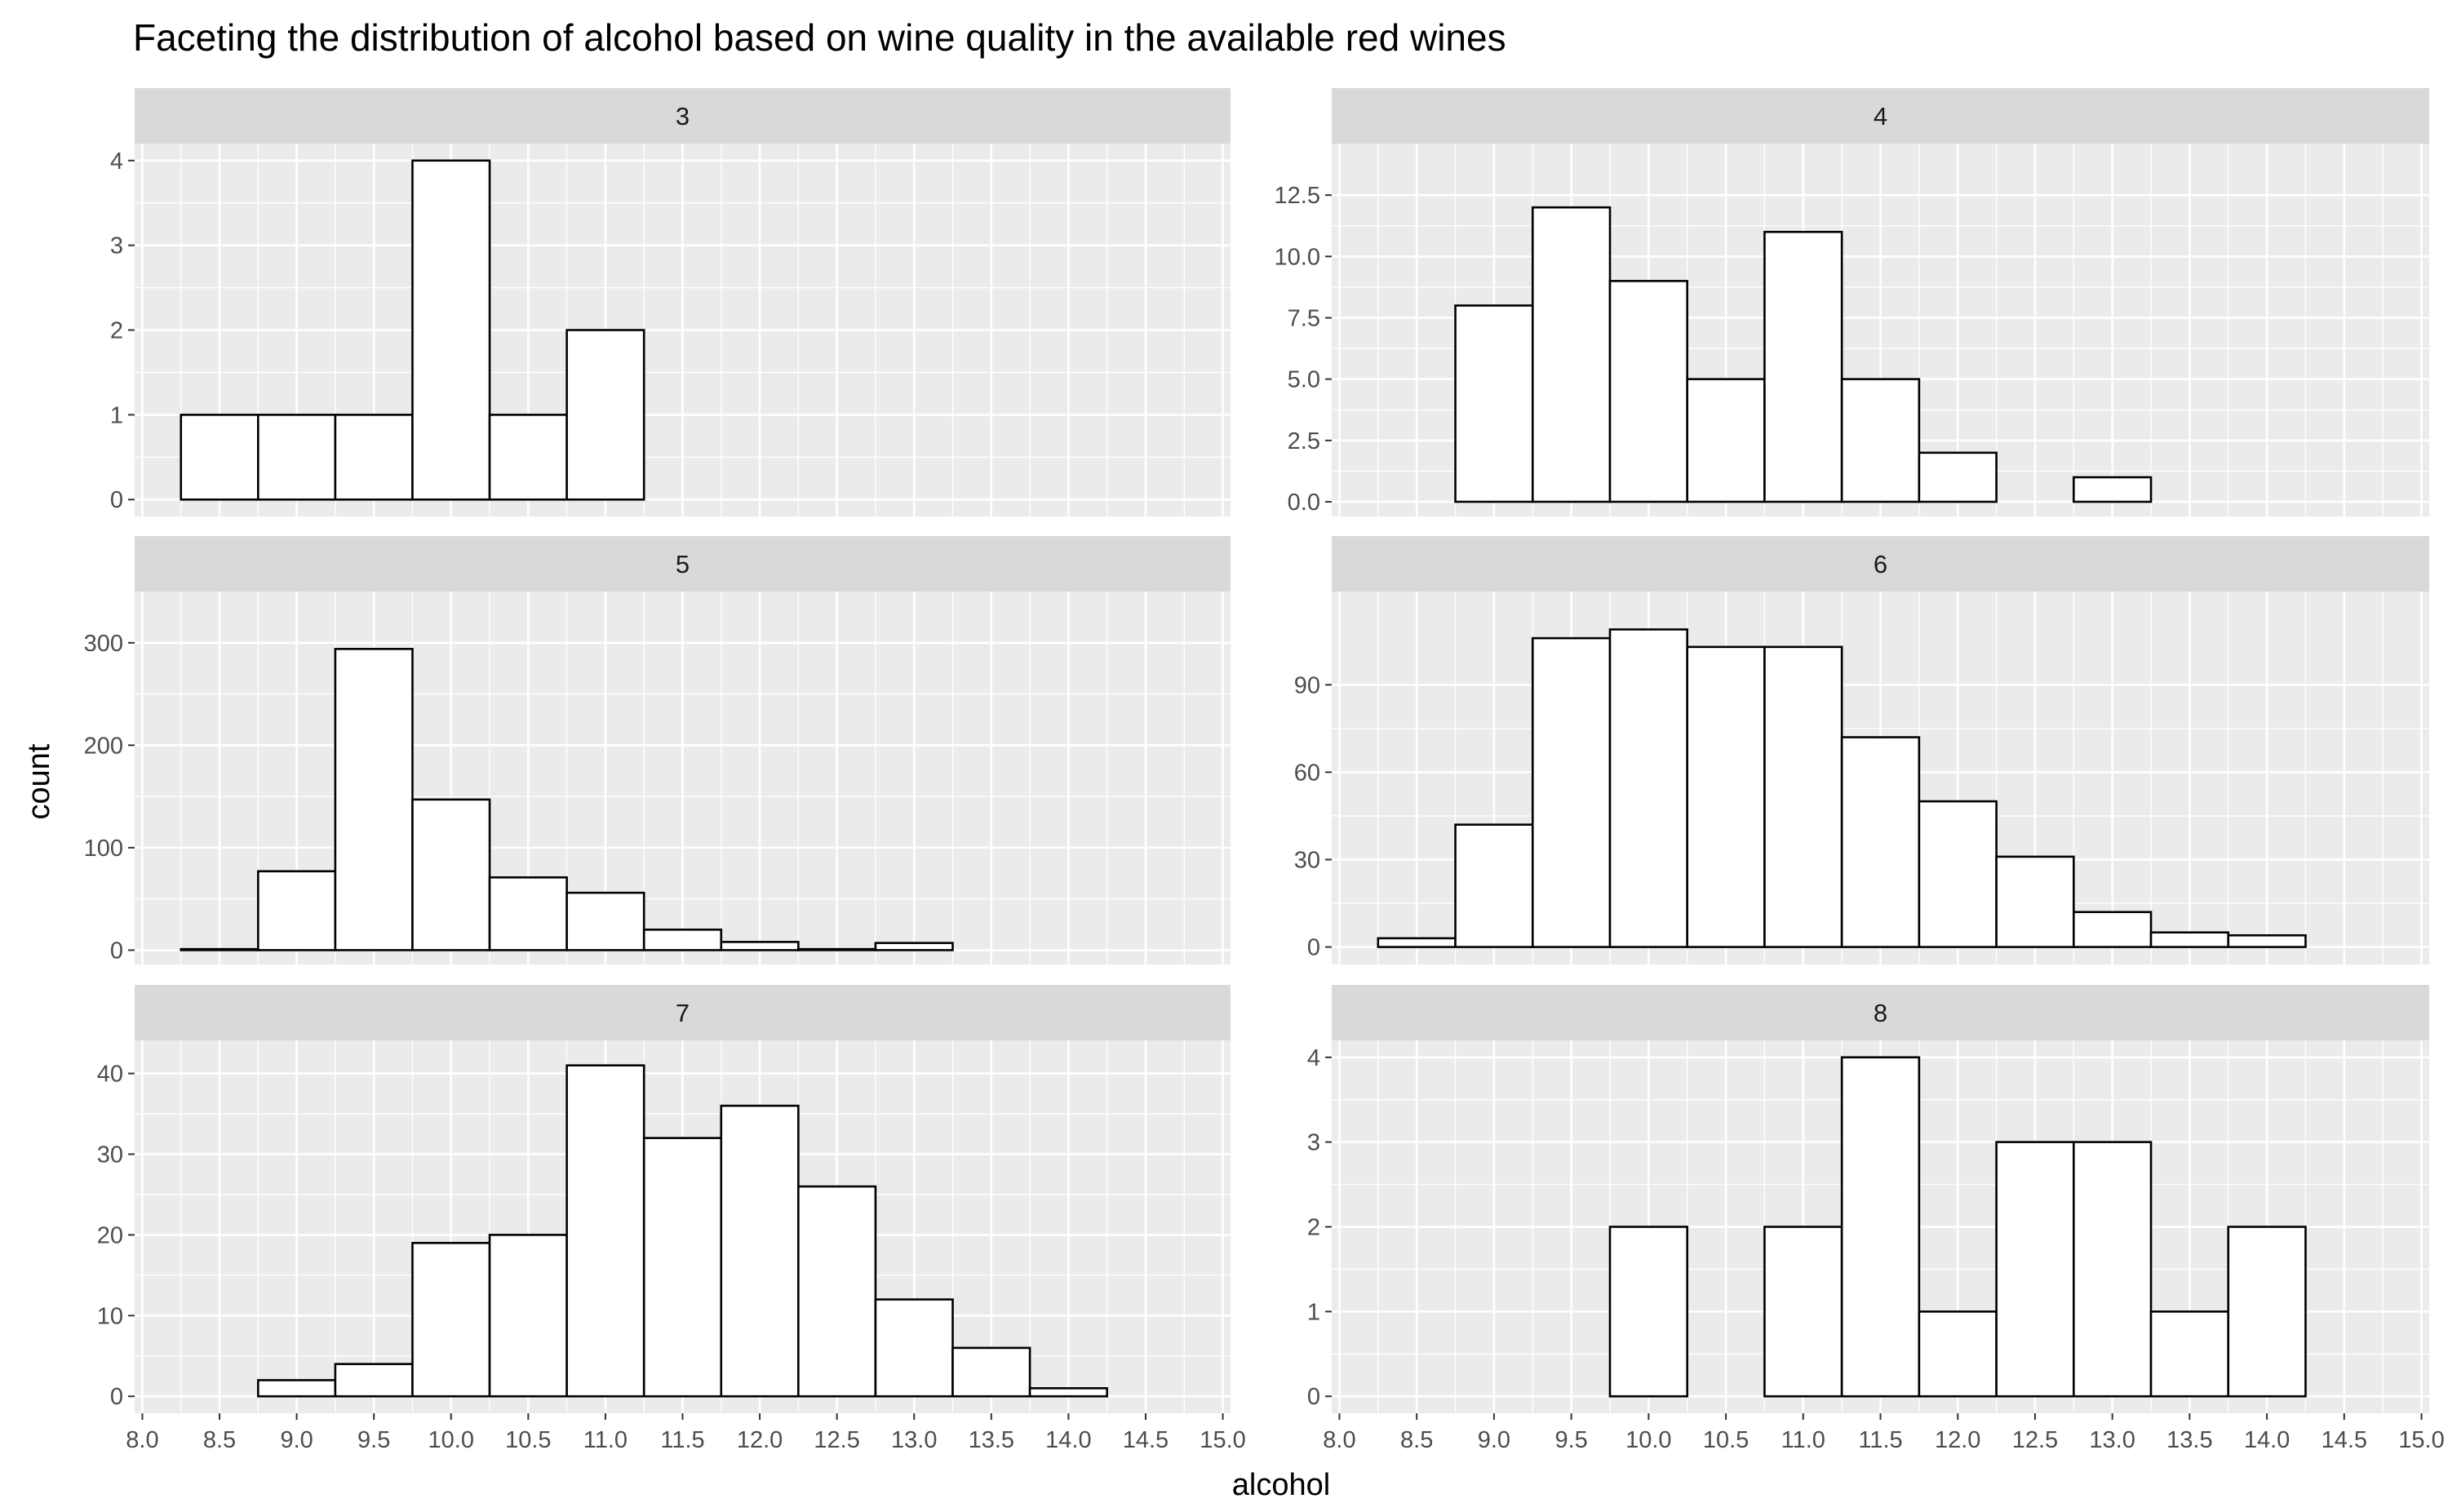 The height and width of the screenshot is (1512, 2448). What do you see at coordinates (528, 1440) in the screenshot?
I see `x-tick-label: 10.5` at bounding box center [528, 1440].